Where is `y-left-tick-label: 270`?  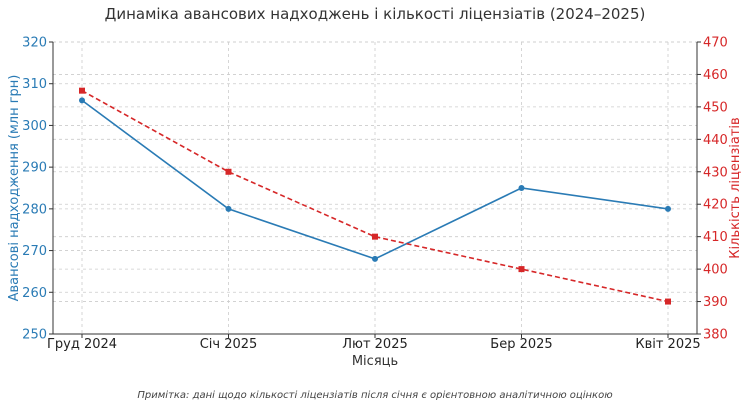
y-left-tick-label: 270 is located at coordinates (34, 251).